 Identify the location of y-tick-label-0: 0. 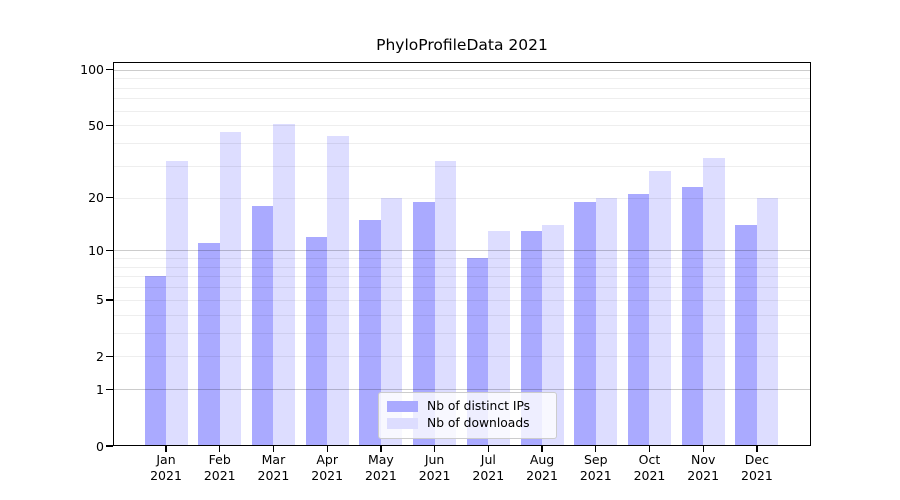
(100, 446).